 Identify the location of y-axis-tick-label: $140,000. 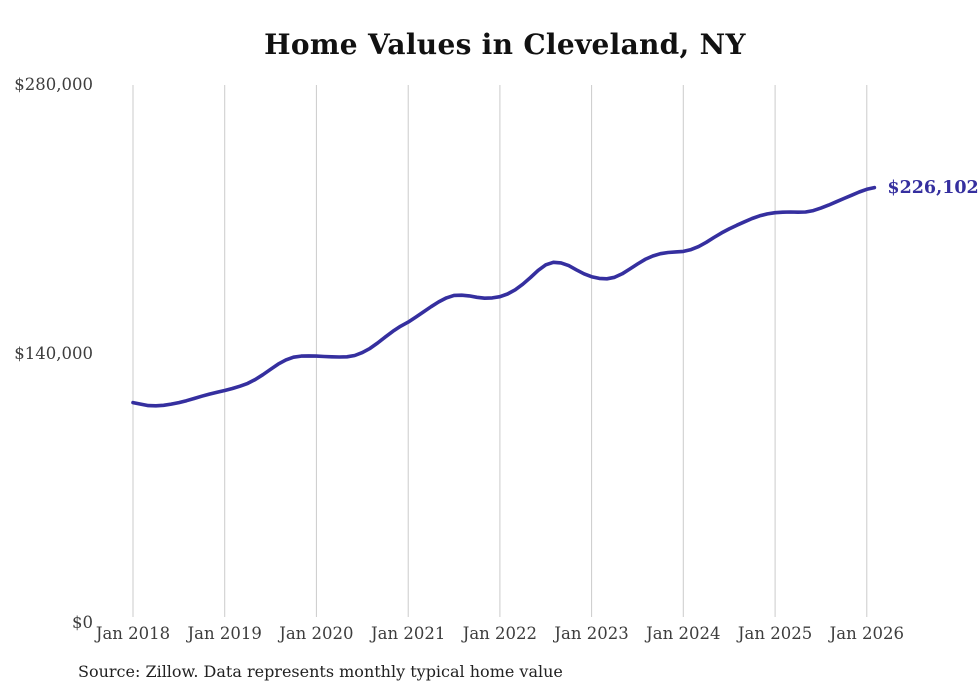
(53, 353).